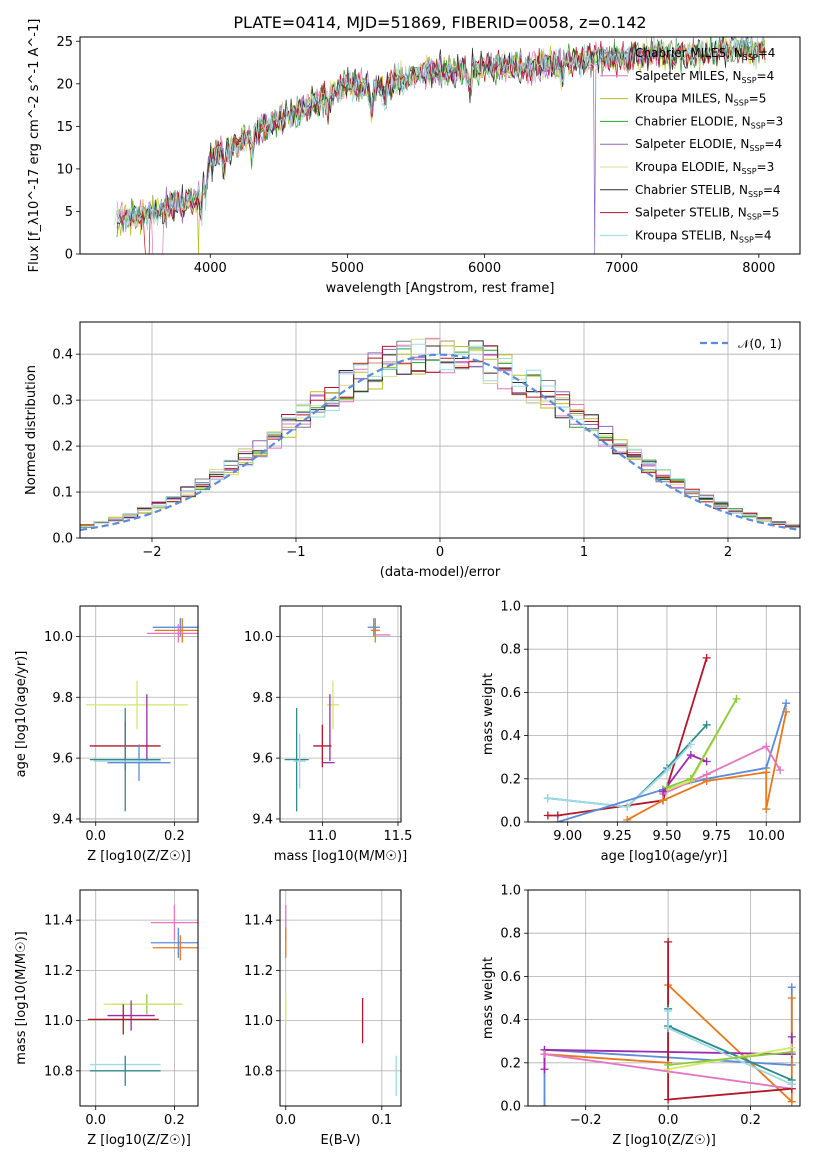  I want to click on legend-label-text: Salpeter STELIB, N, so click(691, 213).